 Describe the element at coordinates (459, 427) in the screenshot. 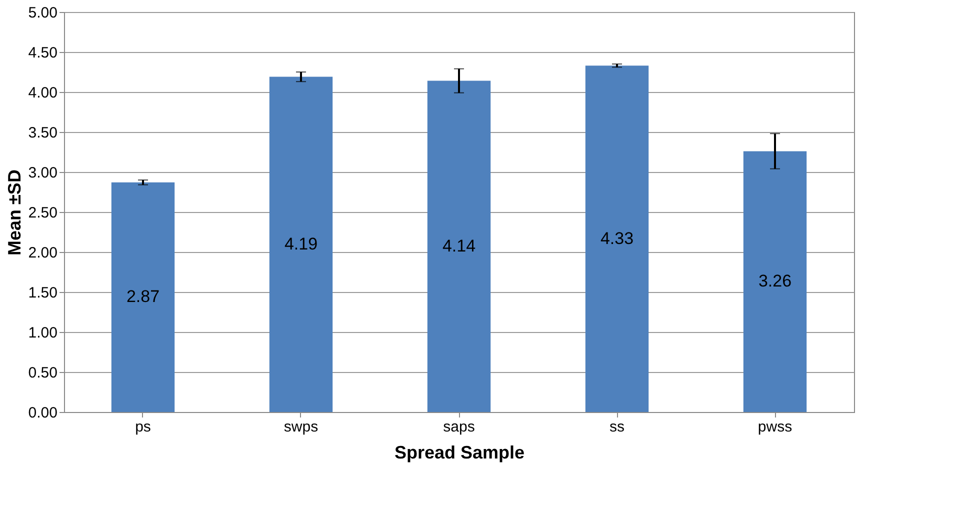

I see `x-tick-label: saps` at that location.